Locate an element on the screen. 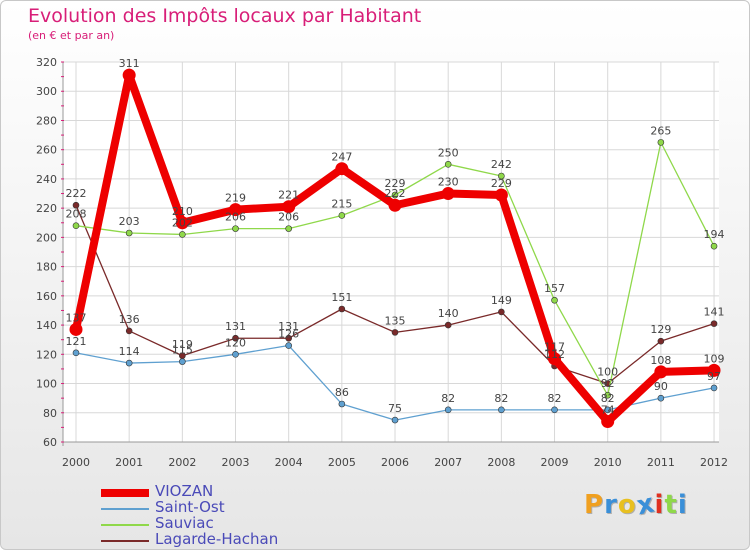 Image resolution: width=750 pixels, height=550 pixels. data-label-Lagarde-Hachan-2011: 129 is located at coordinates (660, 329).